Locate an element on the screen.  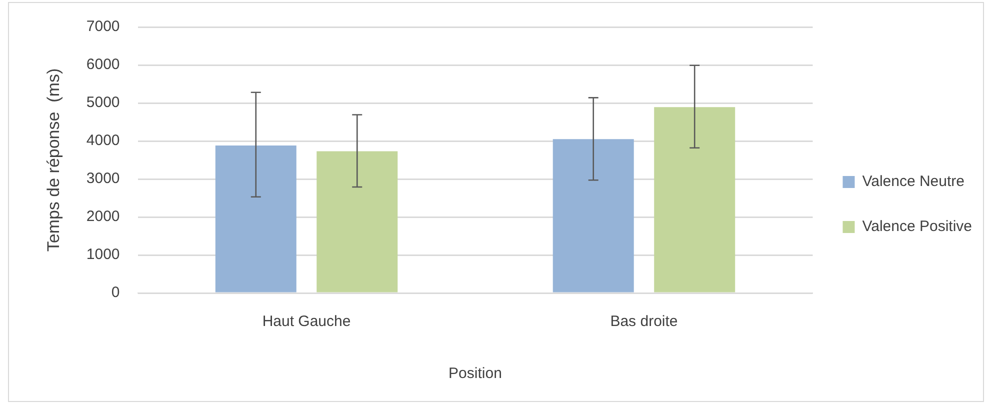
y-tick-label: 2000 is located at coordinates (103, 217).